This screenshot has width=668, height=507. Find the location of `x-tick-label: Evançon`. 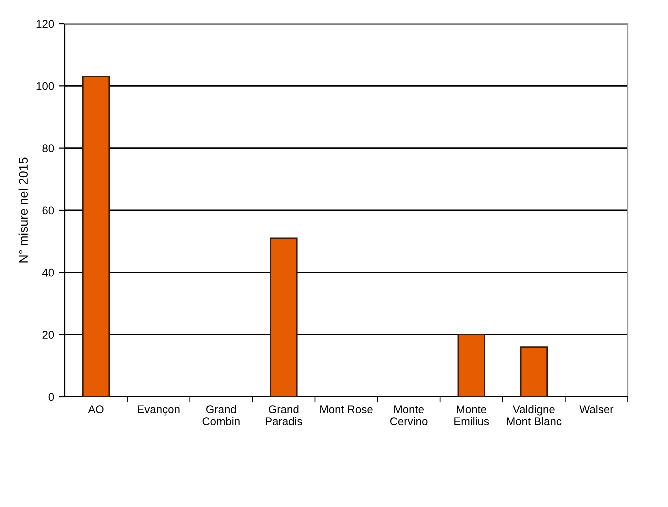

x-tick-label: Evançon is located at coordinates (159, 411).